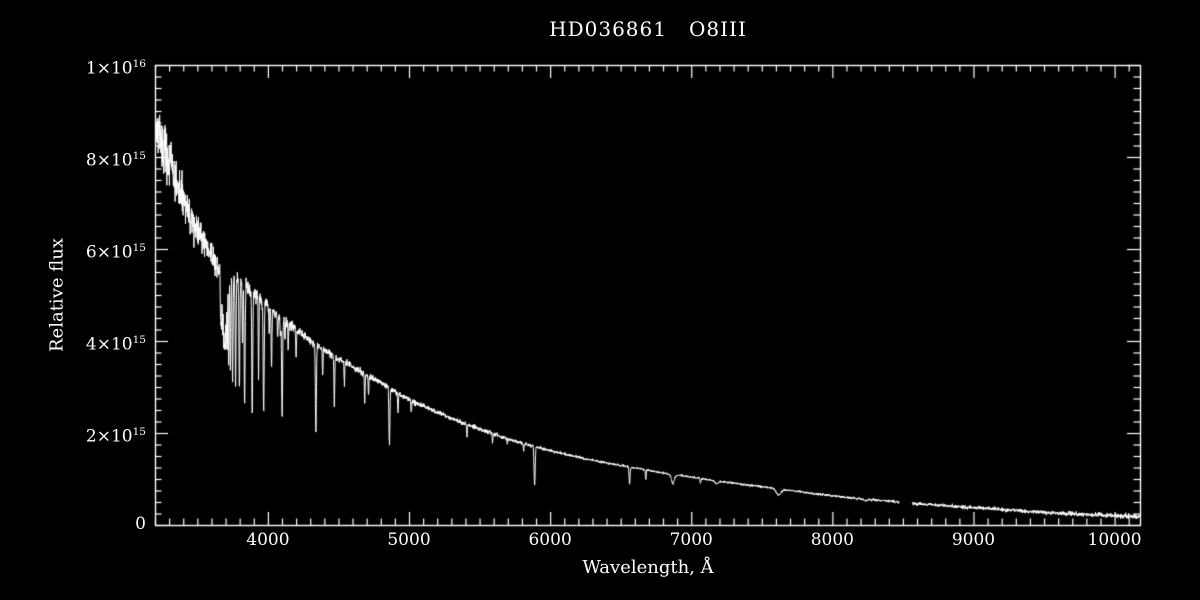 This screenshot has height=600, width=1200. I want to click on y-tick-label: 6×10¹⁵, so click(115, 252).